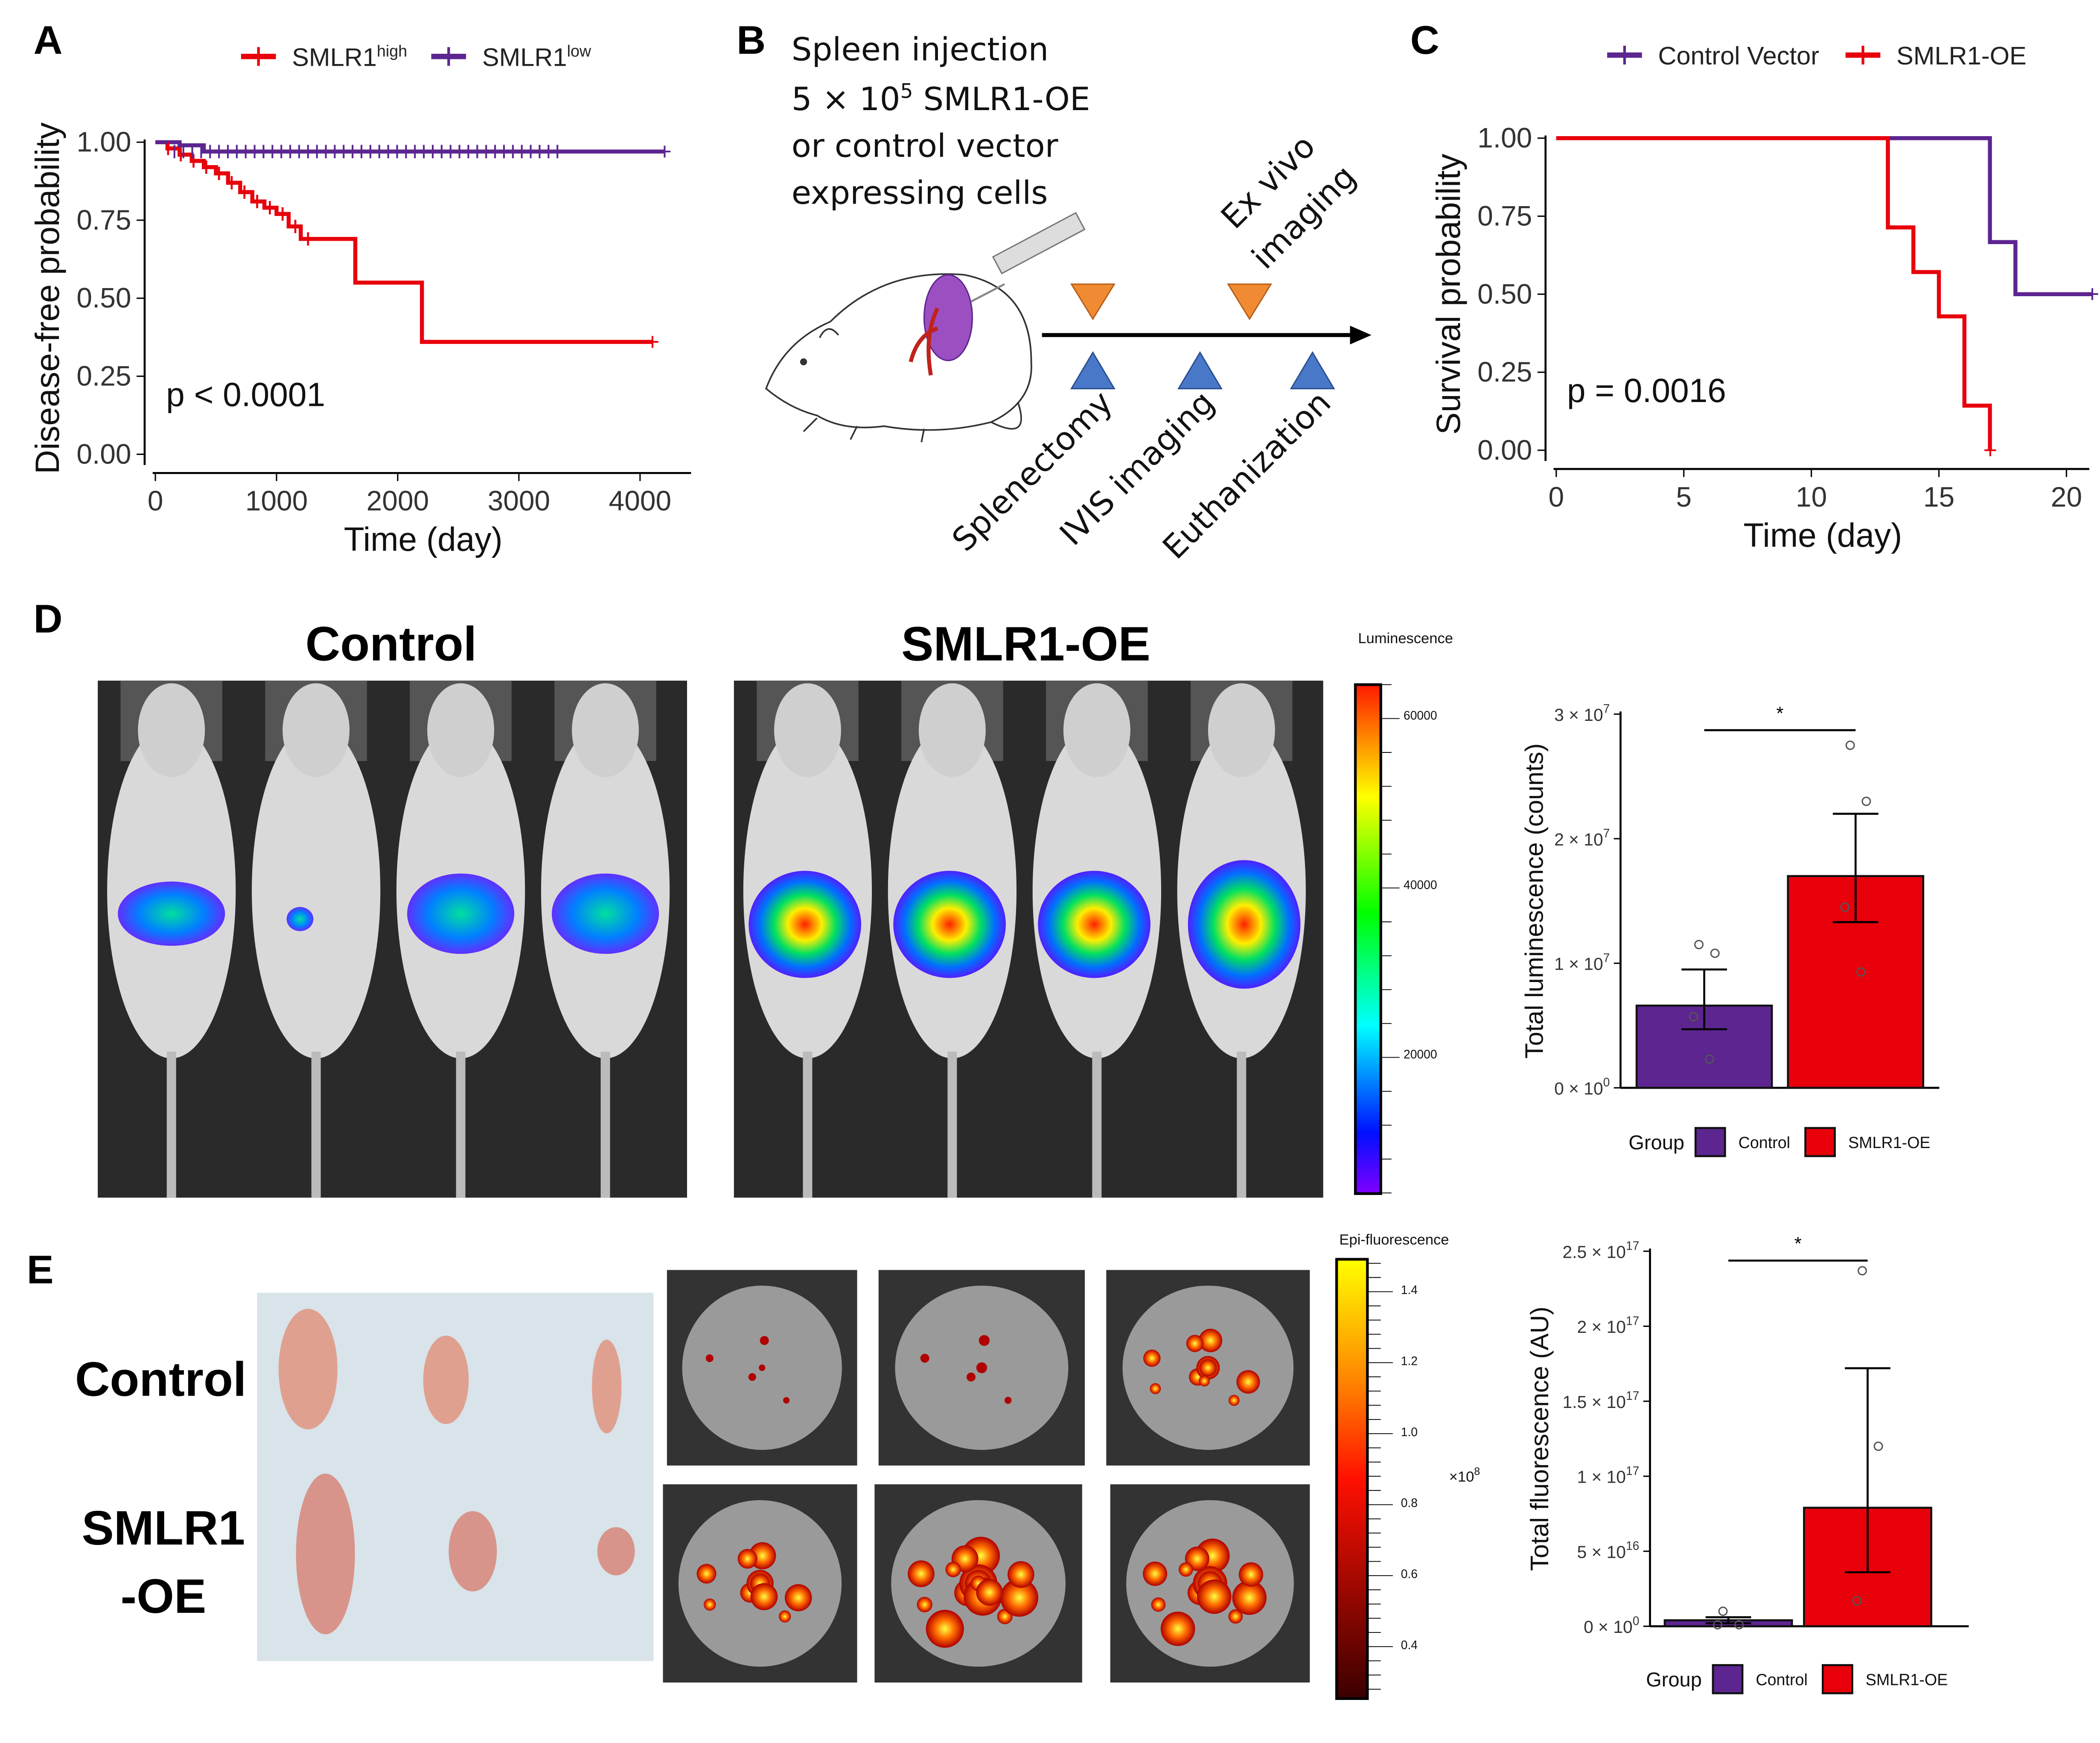 This screenshot has height=1743, width=2100. I want to click on colorbar-label: Epi-fluorescence, so click(1394, 1240).